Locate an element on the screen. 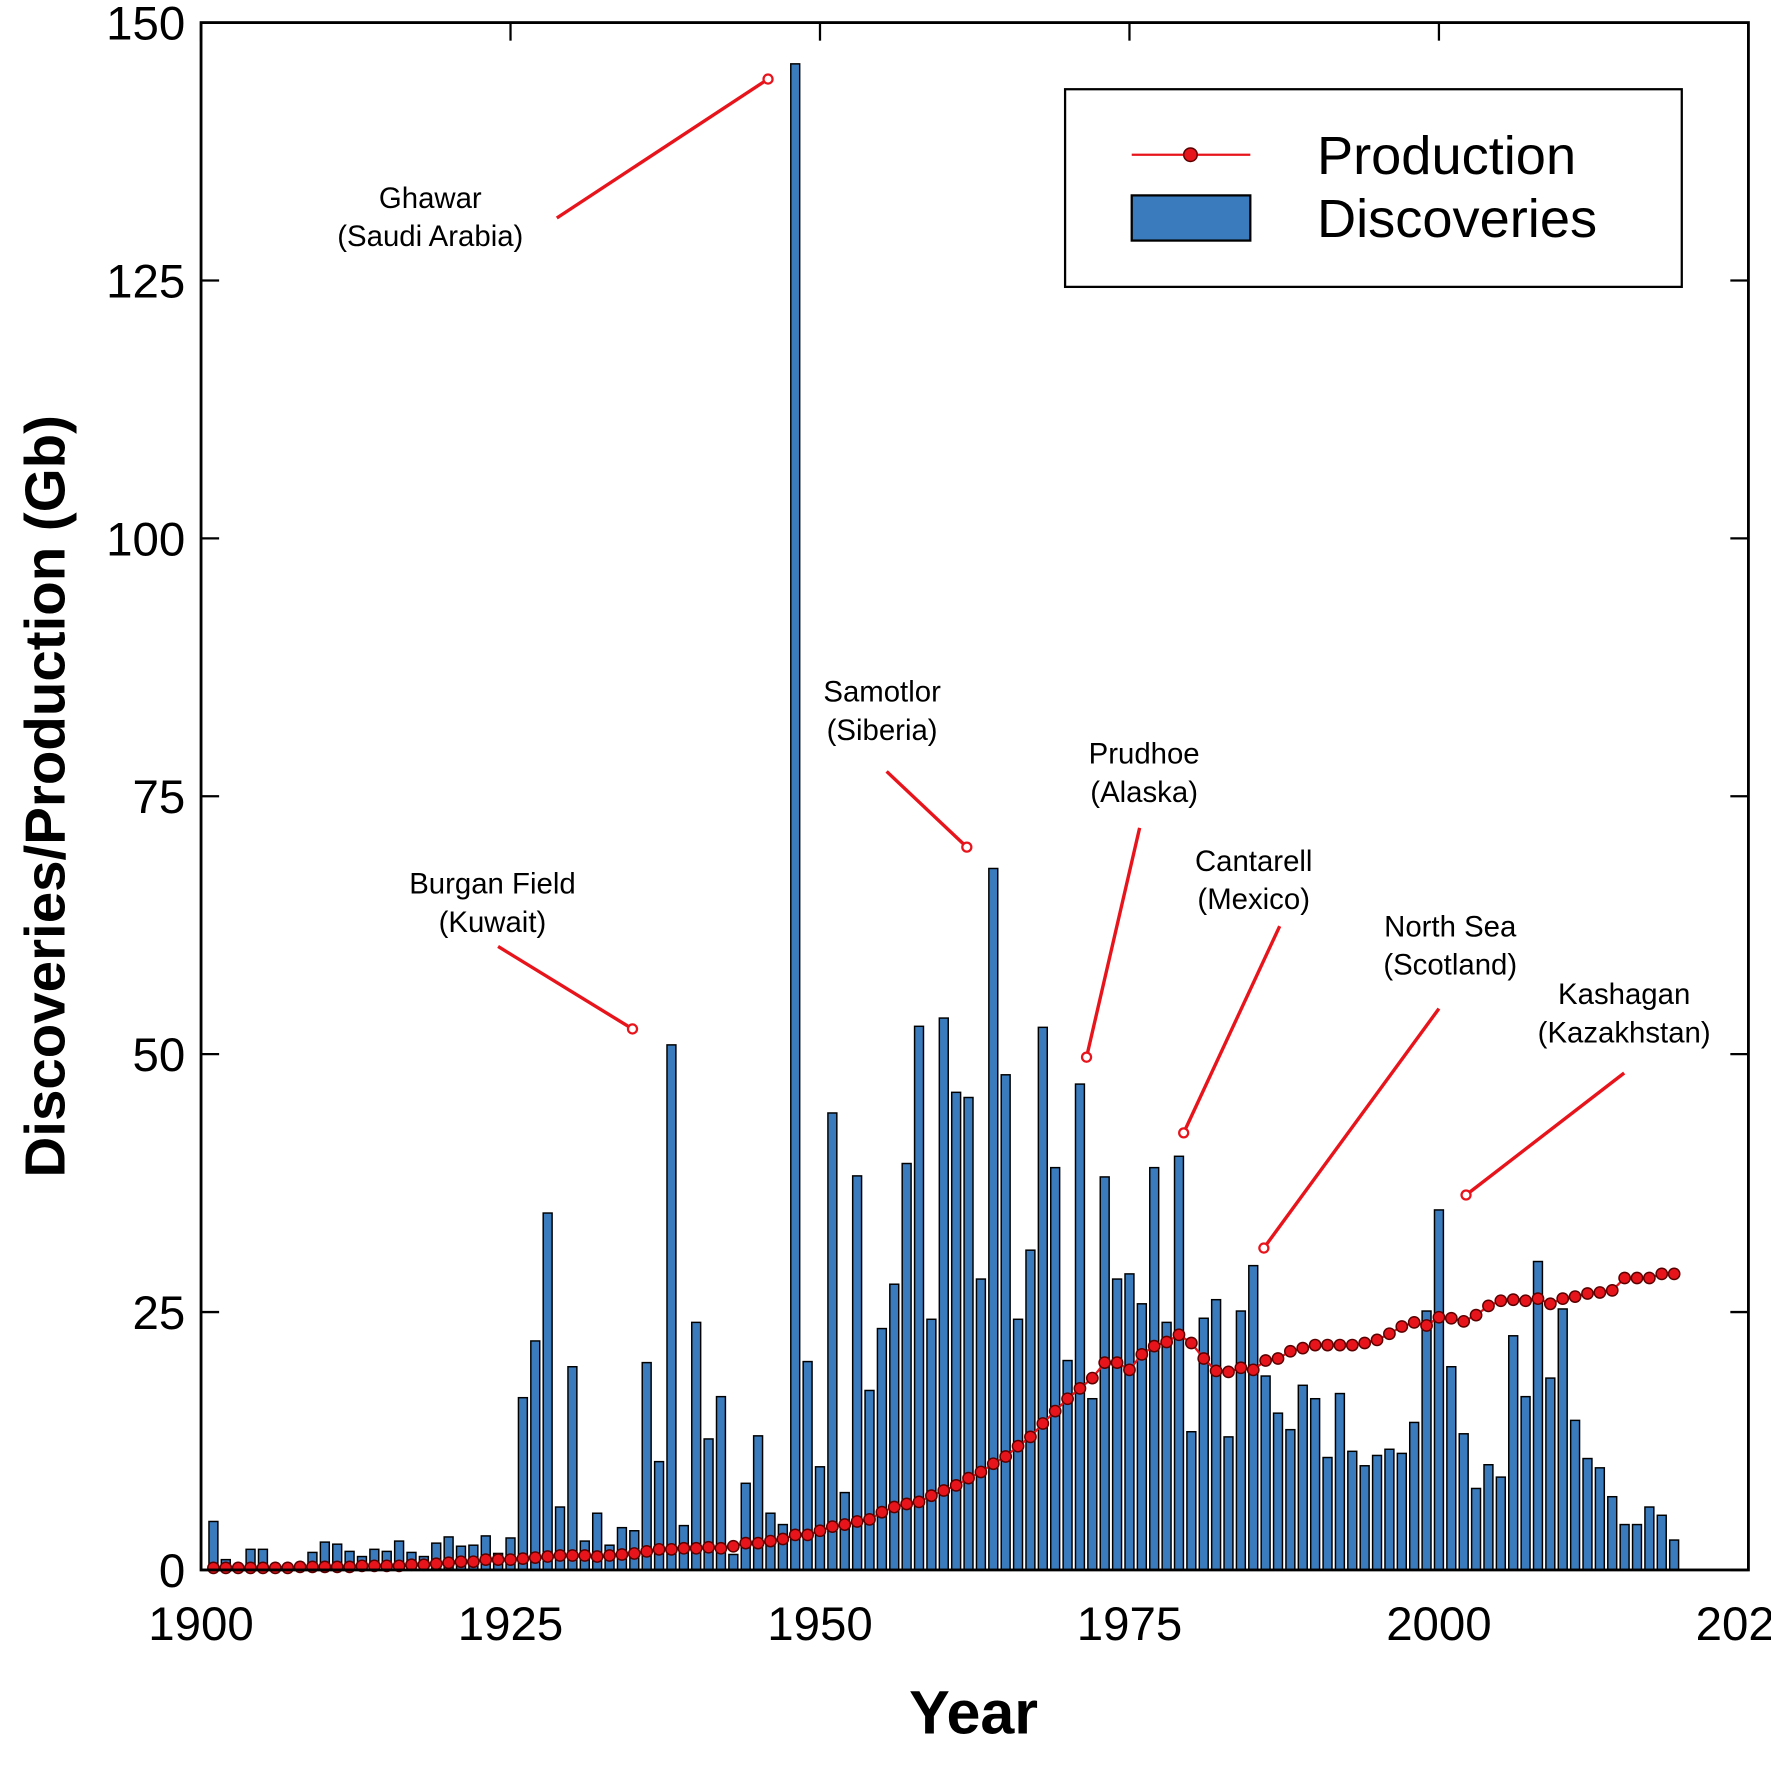 The height and width of the screenshot is (1771, 1771). annotation-name: North Sea is located at coordinates (1450, 926).